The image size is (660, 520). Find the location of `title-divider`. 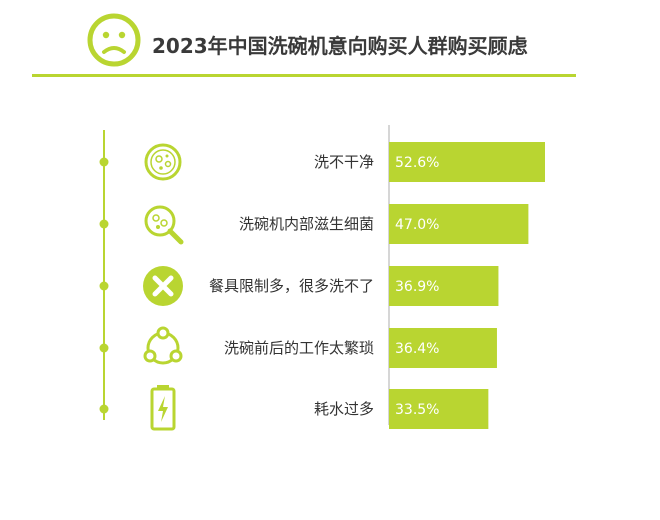

title-divider is located at coordinates (304, 75).